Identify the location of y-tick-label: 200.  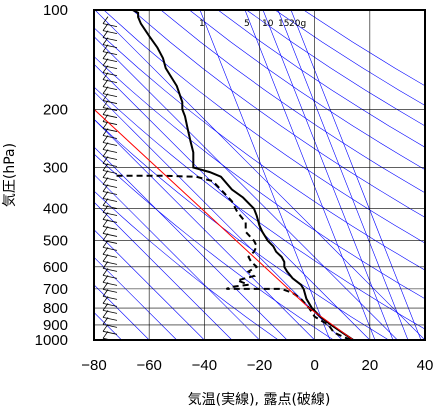
(55, 109).